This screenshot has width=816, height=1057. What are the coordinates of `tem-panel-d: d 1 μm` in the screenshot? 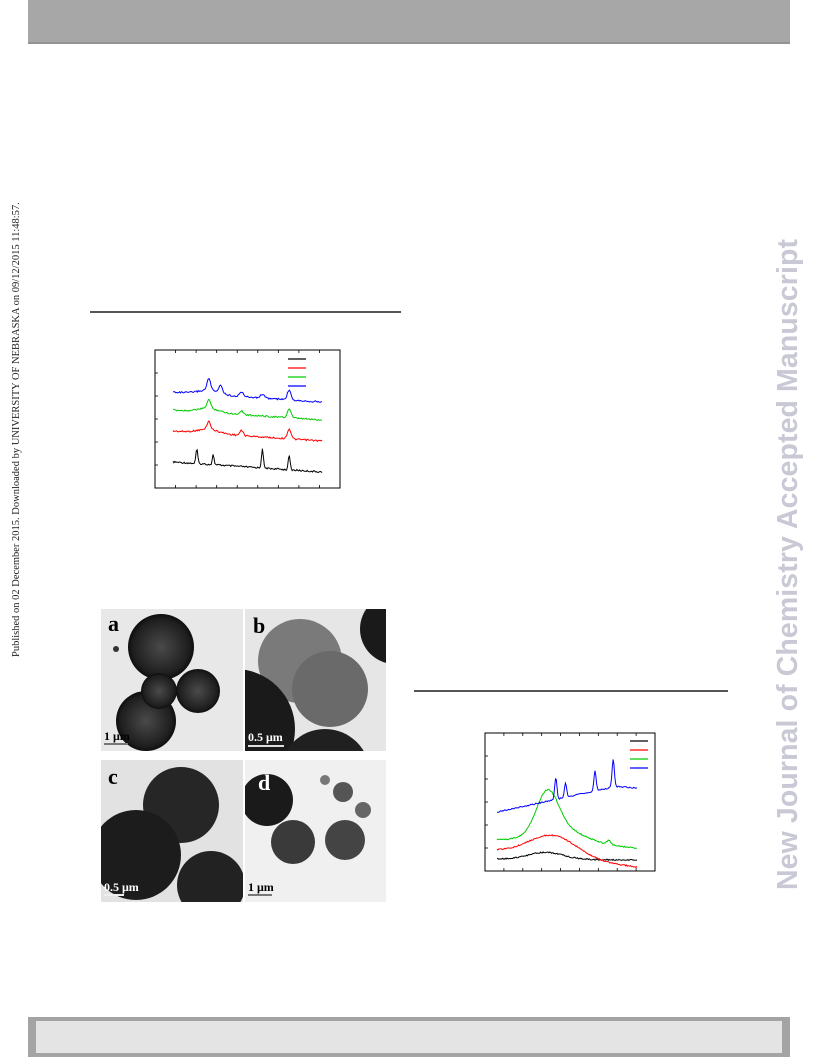 It's located at (315, 831).